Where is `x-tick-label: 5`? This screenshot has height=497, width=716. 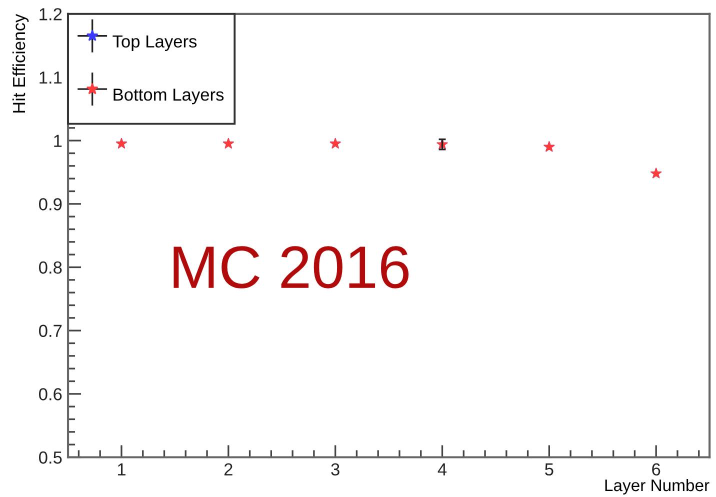
x-tick-label: 5 is located at coordinates (549, 469).